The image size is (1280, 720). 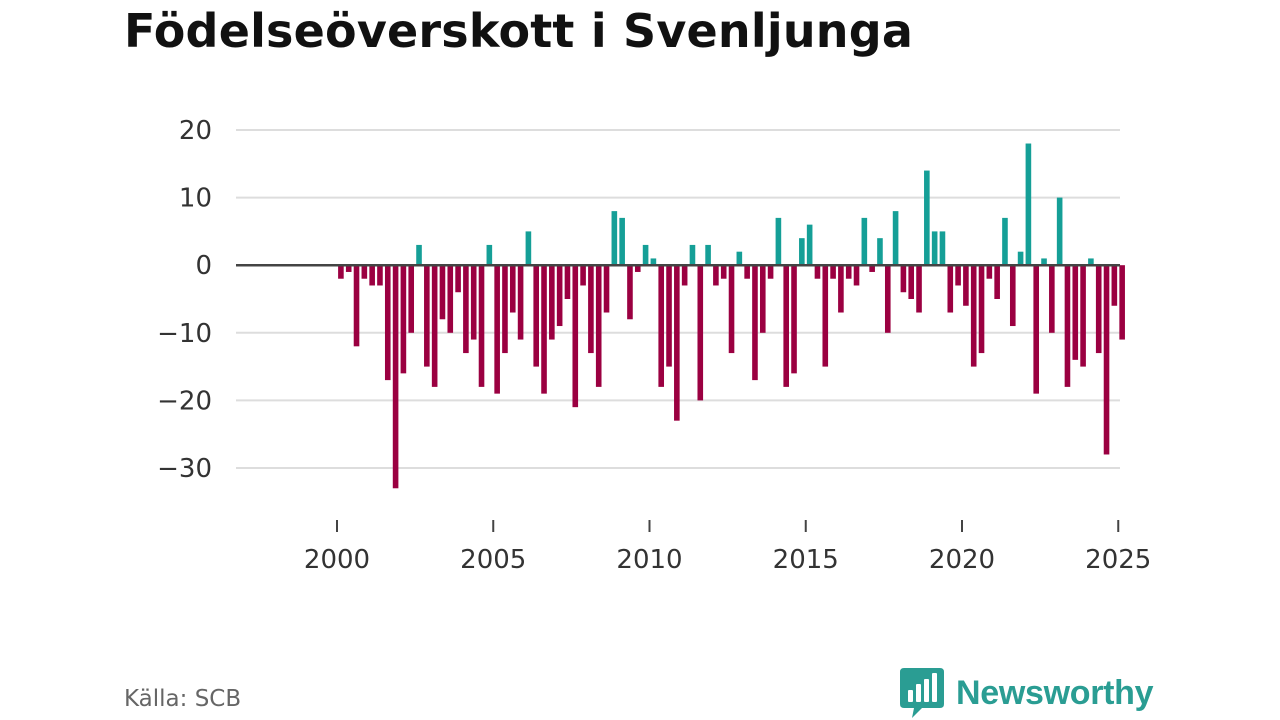 What do you see at coordinates (184, 401) in the screenshot?
I see `y-tick-label: −20` at bounding box center [184, 401].